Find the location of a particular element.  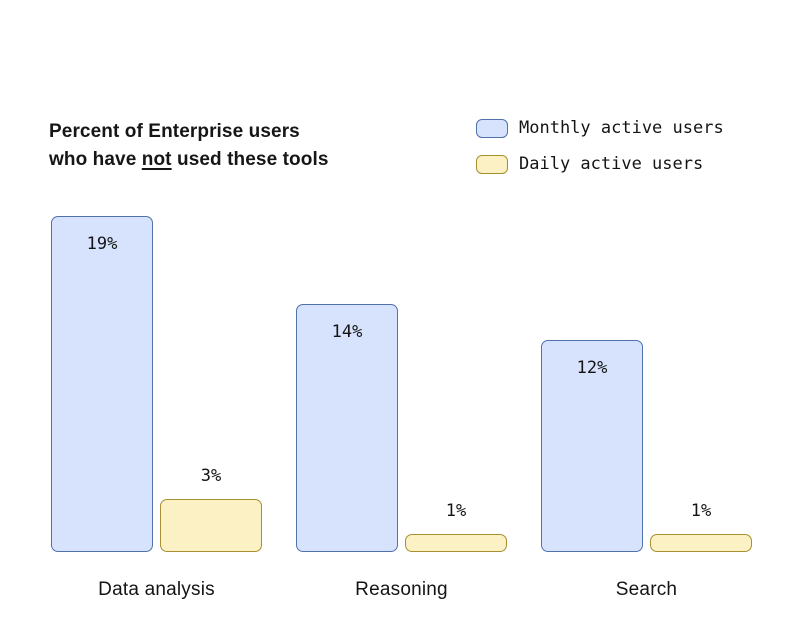

legend-swatch-daily-icon is located at coordinates (492, 164).